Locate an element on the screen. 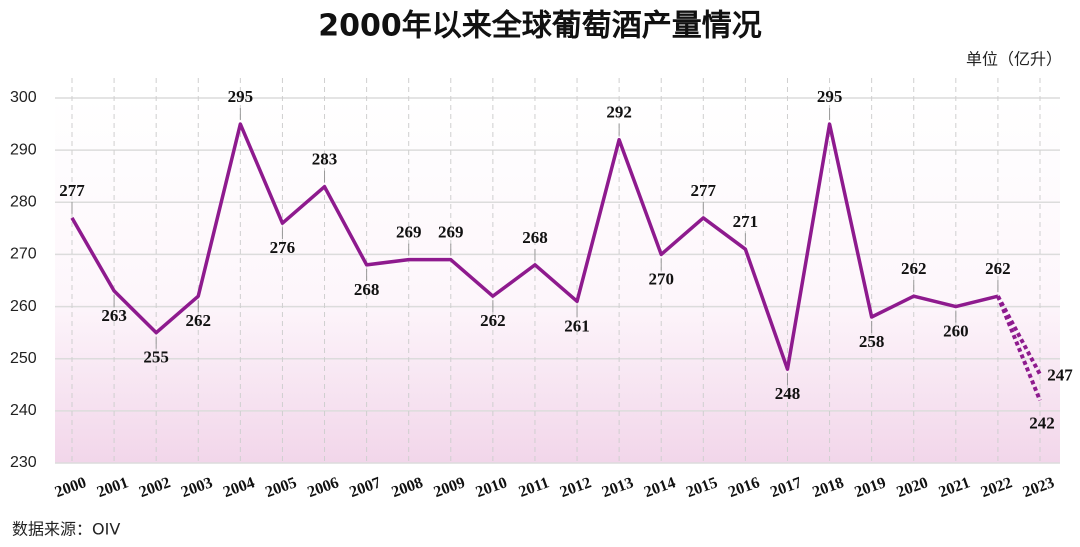 The image size is (1080, 547). x-tick-label: 2022 is located at coordinates (997, 487).